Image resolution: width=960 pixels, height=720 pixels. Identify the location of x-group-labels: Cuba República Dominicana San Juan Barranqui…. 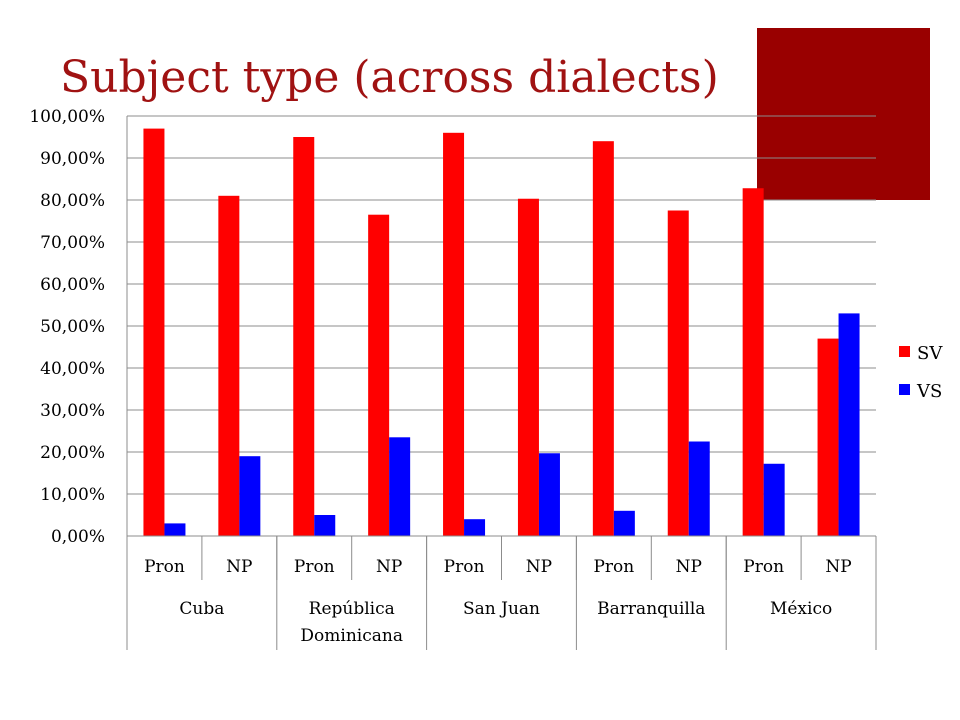
(505, 622).